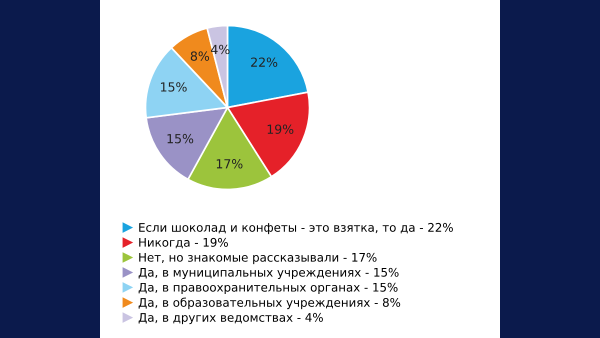 This screenshot has height=338, width=600. What do you see at coordinates (268, 274) in the screenshot?
I see `legend-label: Да, в муниципальных учреждениях - 15%` at bounding box center [268, 274].